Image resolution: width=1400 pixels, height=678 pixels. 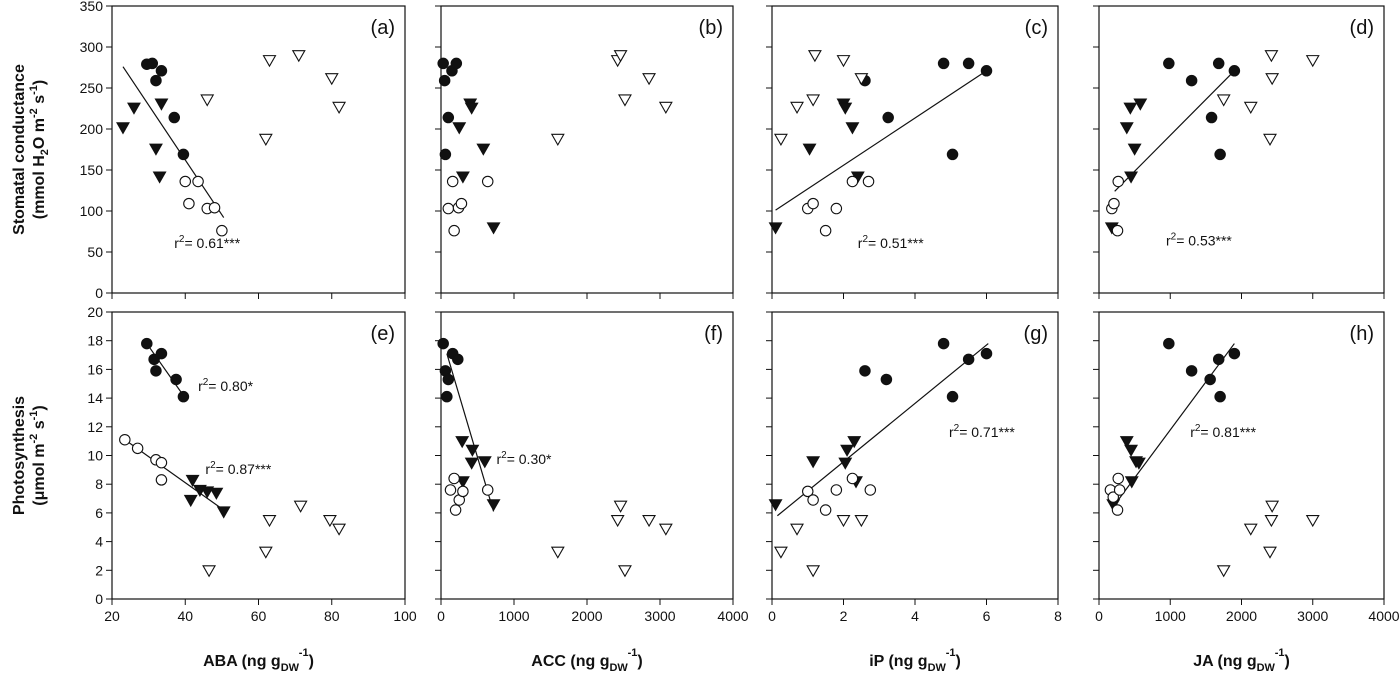 I want to click on x-axis-title-superscript: -1, so click(x=304, y=653).